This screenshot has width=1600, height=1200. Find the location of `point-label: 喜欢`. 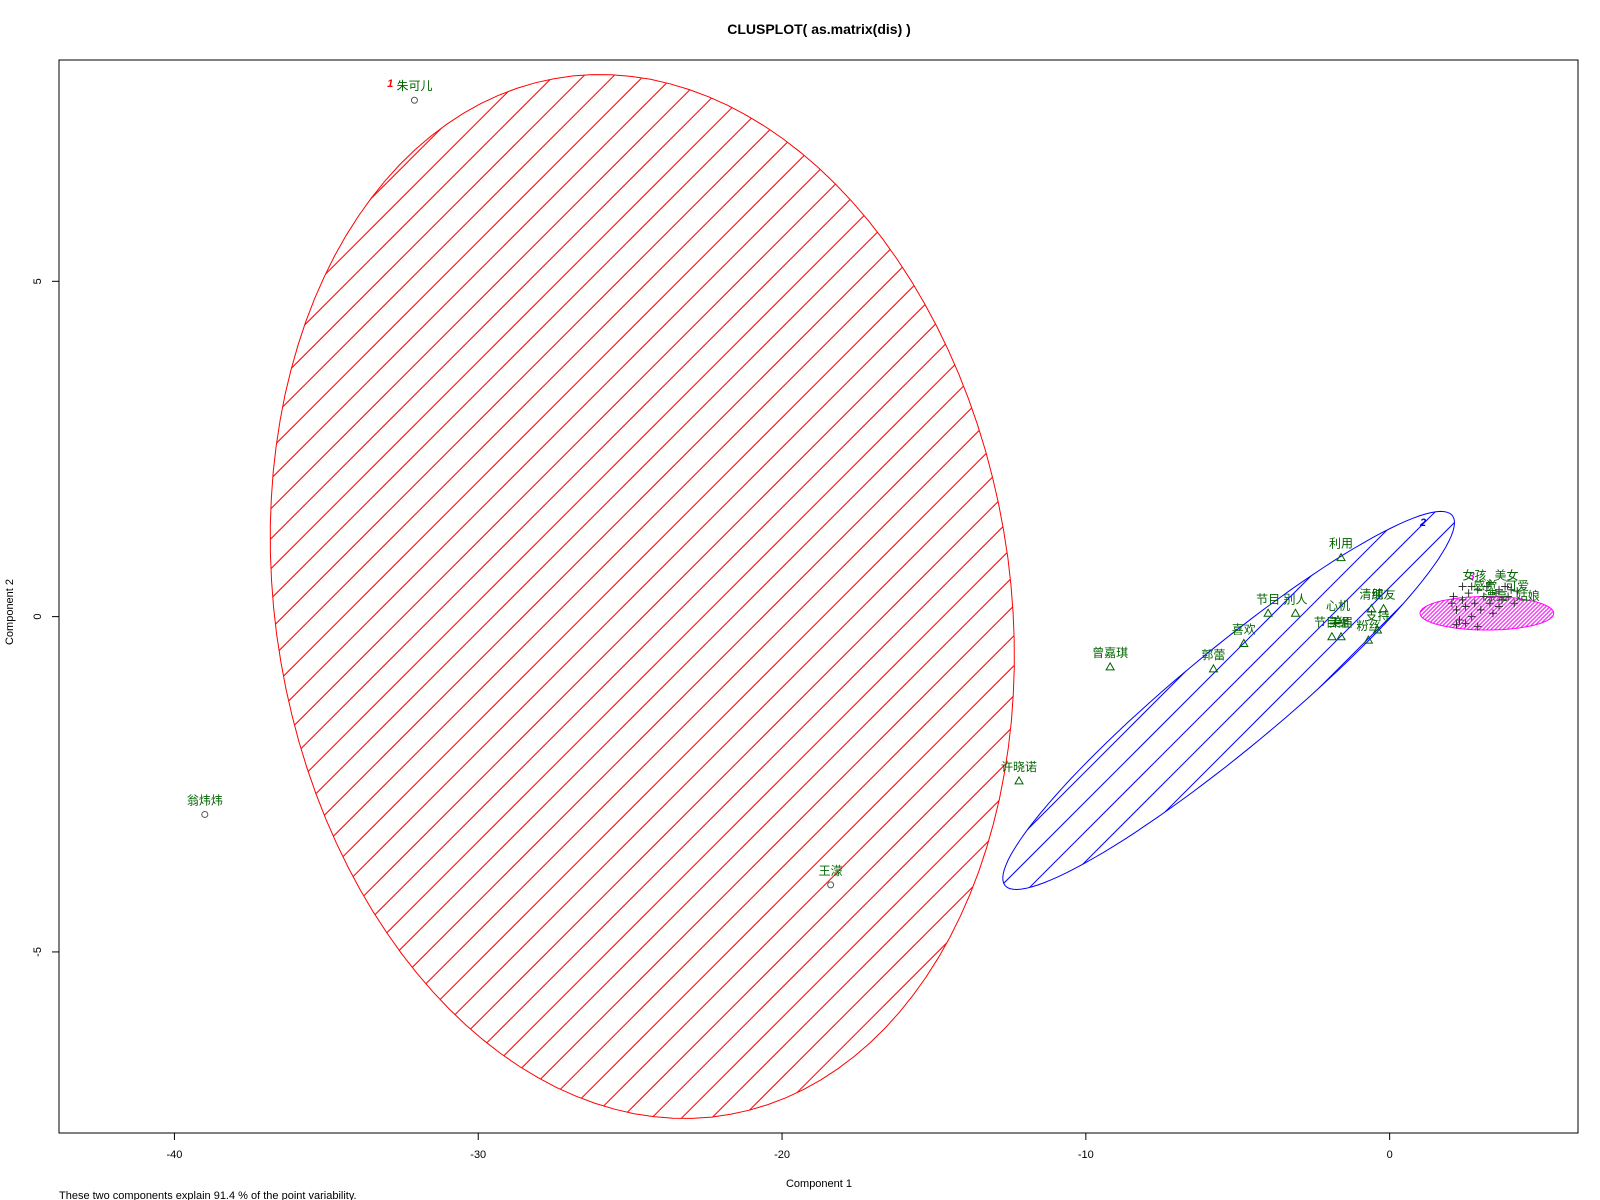

point-label: 喜欢 is located at coordinates (1244, 628).